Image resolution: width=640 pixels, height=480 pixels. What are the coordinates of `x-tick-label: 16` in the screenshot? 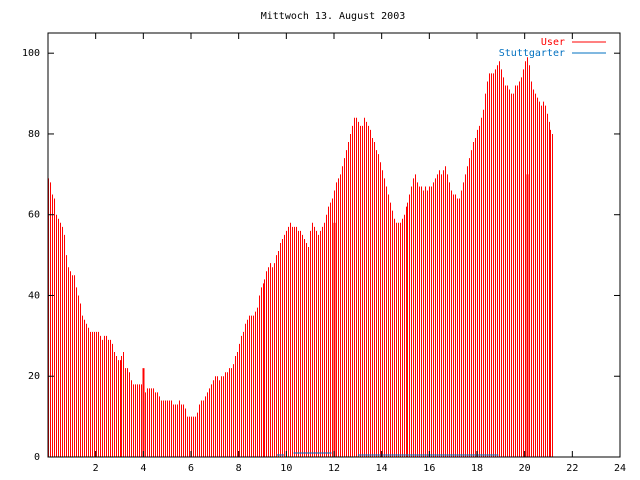 It's located at (429, 468).